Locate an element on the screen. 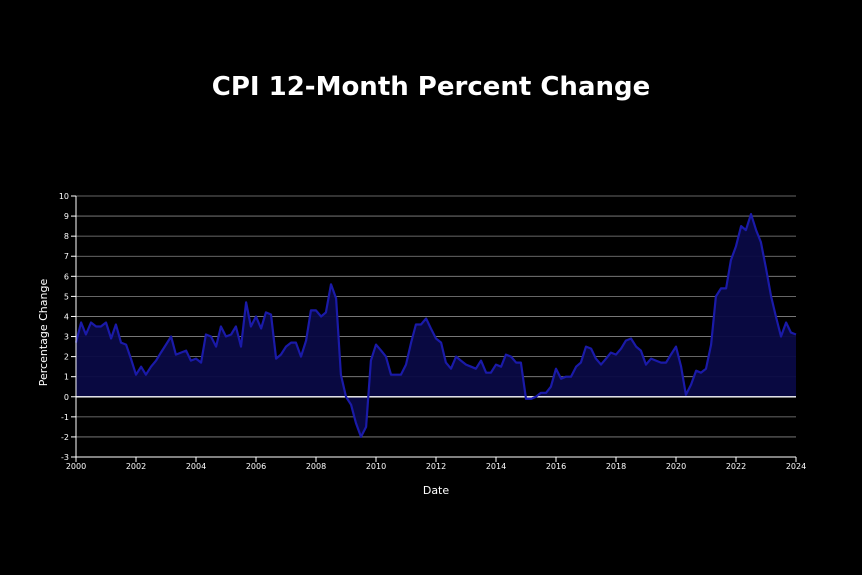  x-tick-label: 2006 is located at coordinates (256, 466).